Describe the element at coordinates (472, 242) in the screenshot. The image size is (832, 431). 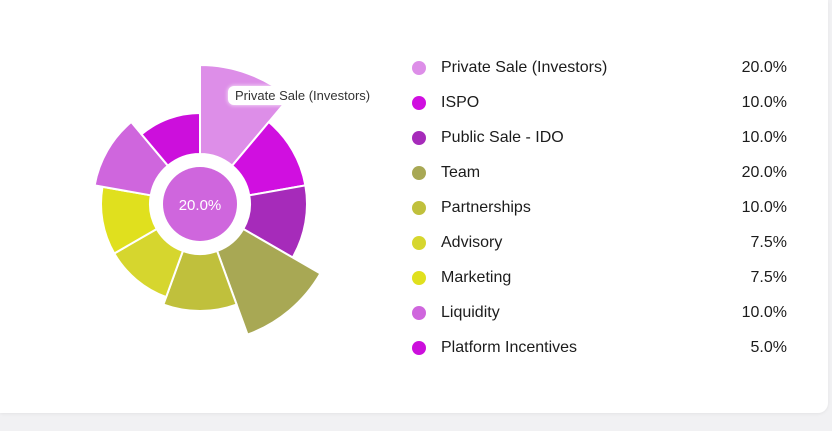
I see `legend-label: Advisory` at that location.